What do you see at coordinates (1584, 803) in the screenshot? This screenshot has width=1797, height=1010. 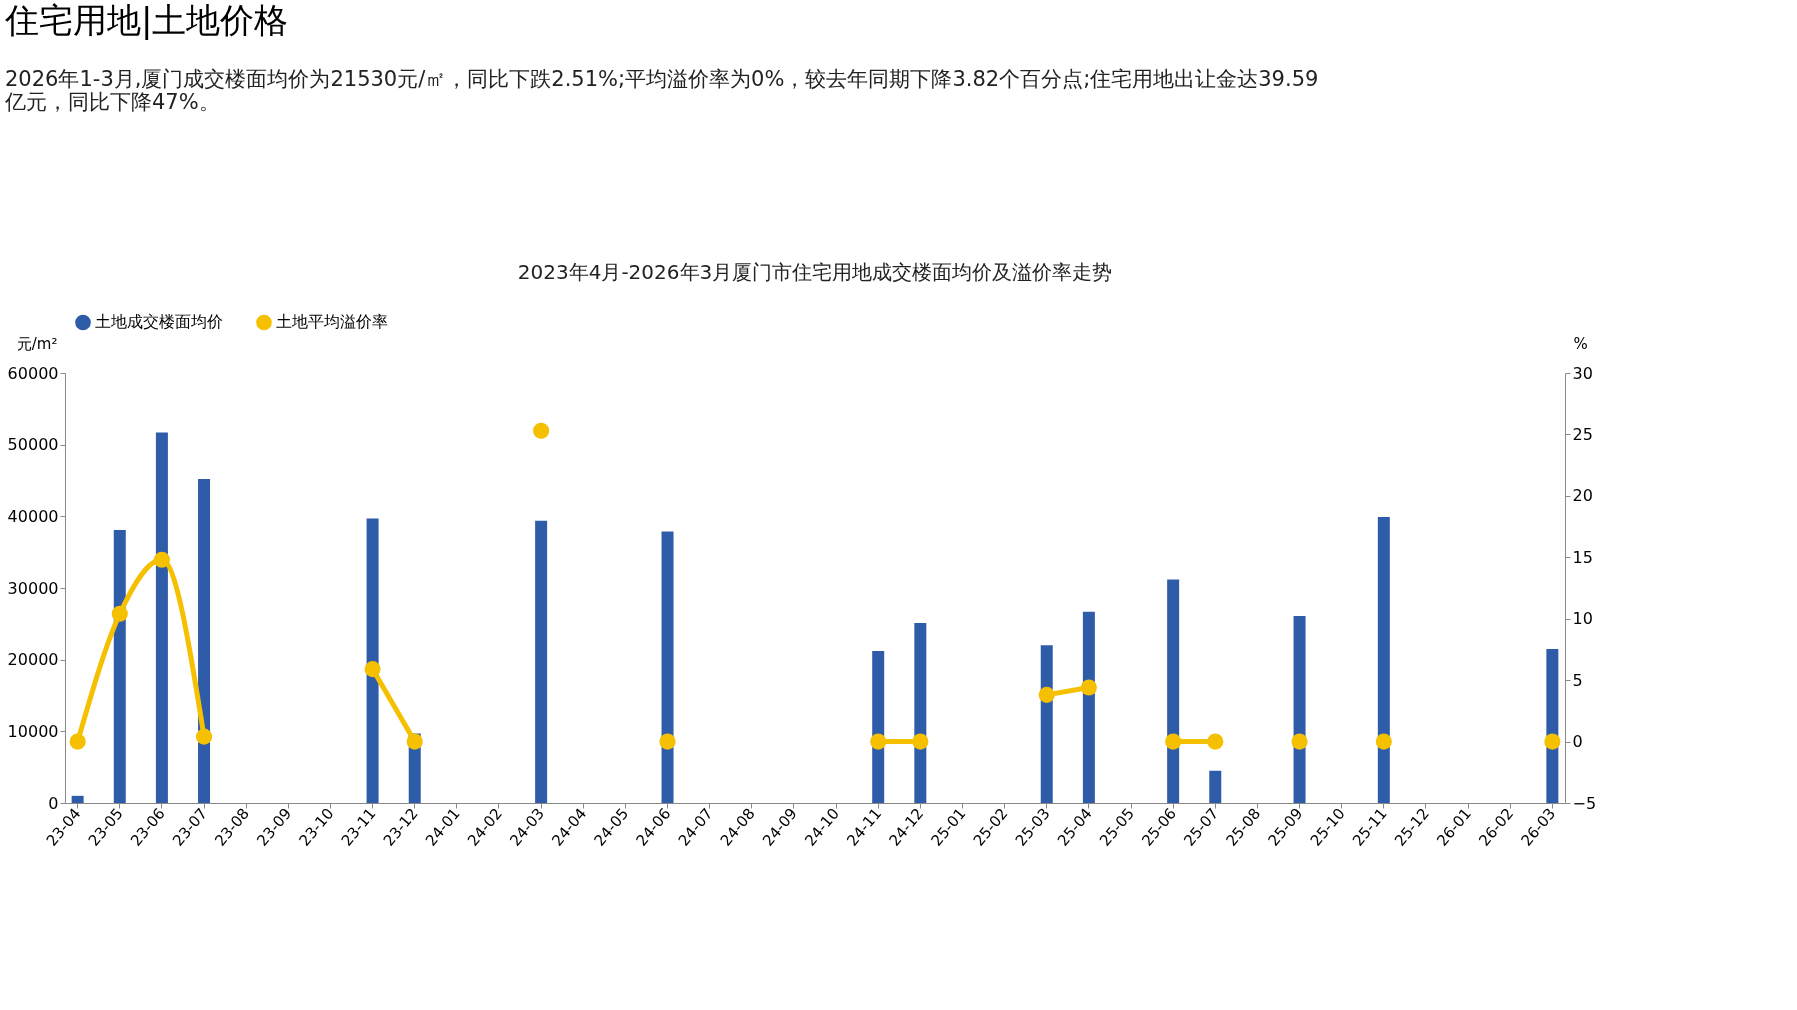 I see `y2-tick-label: −5` at bounding box center [1584, 803].